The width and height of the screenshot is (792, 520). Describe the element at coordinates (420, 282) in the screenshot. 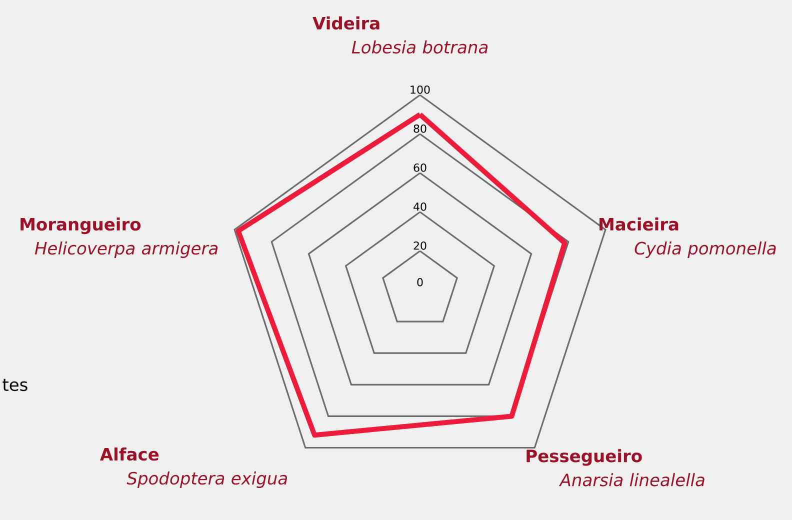

I see `y-tick-label: 0` at that location.